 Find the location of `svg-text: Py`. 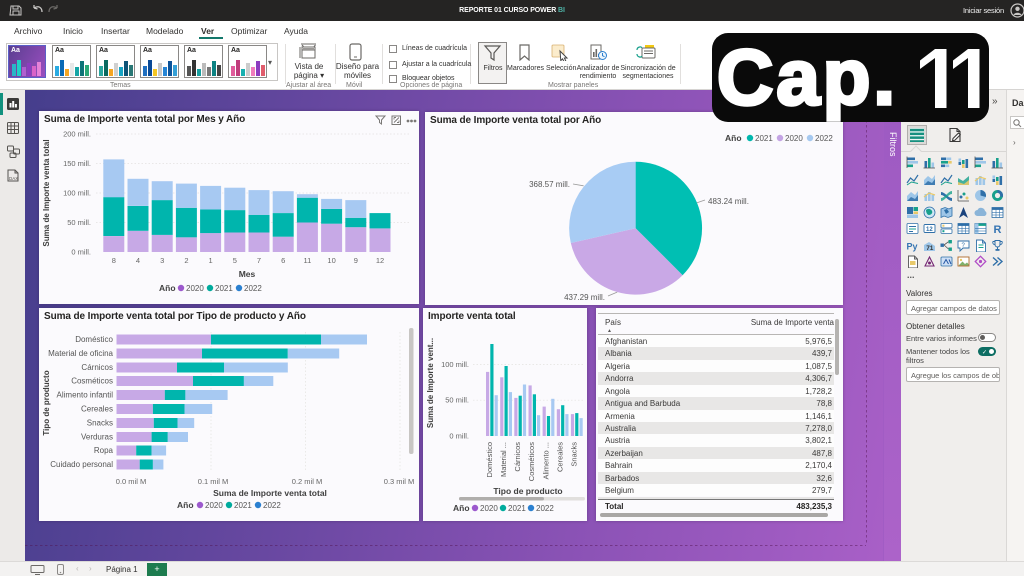

svg-text: Py is located at coordinates (911, 246).